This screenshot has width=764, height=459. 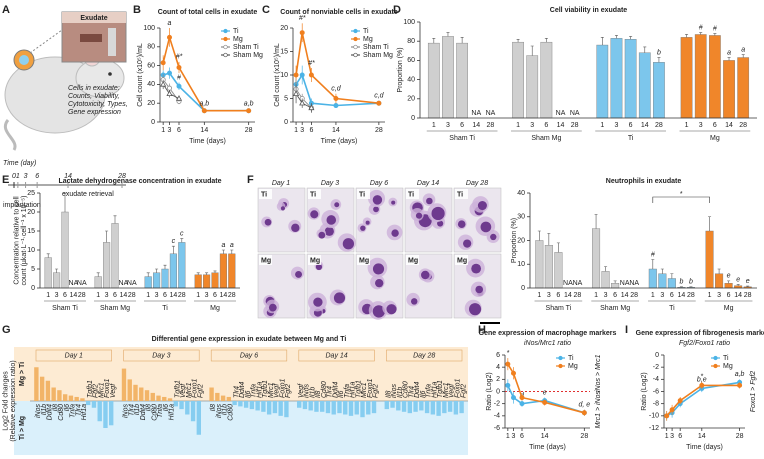 I want to click on negative-region, so click(x=241, y=428).